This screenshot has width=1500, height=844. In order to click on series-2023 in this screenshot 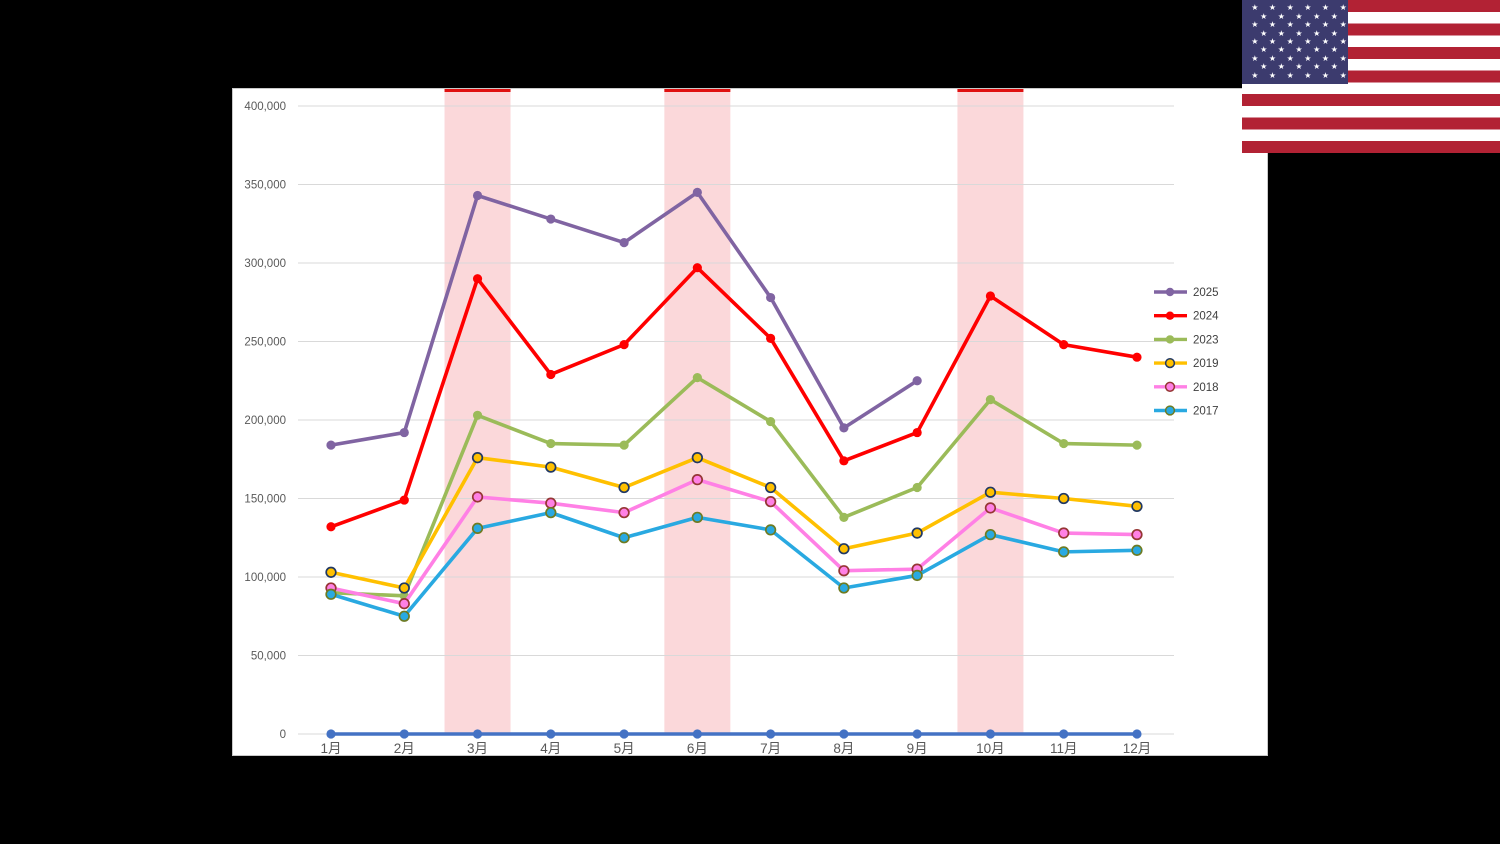, I will do `click(734, 486)`.